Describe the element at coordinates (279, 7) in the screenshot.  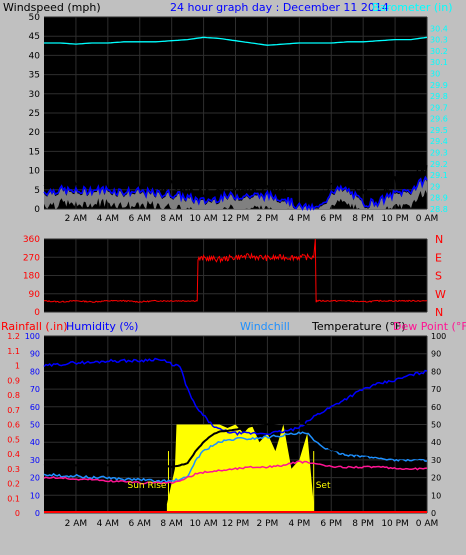
I see `graph-title: 24 hour graph day : December 11 2014` at that location.